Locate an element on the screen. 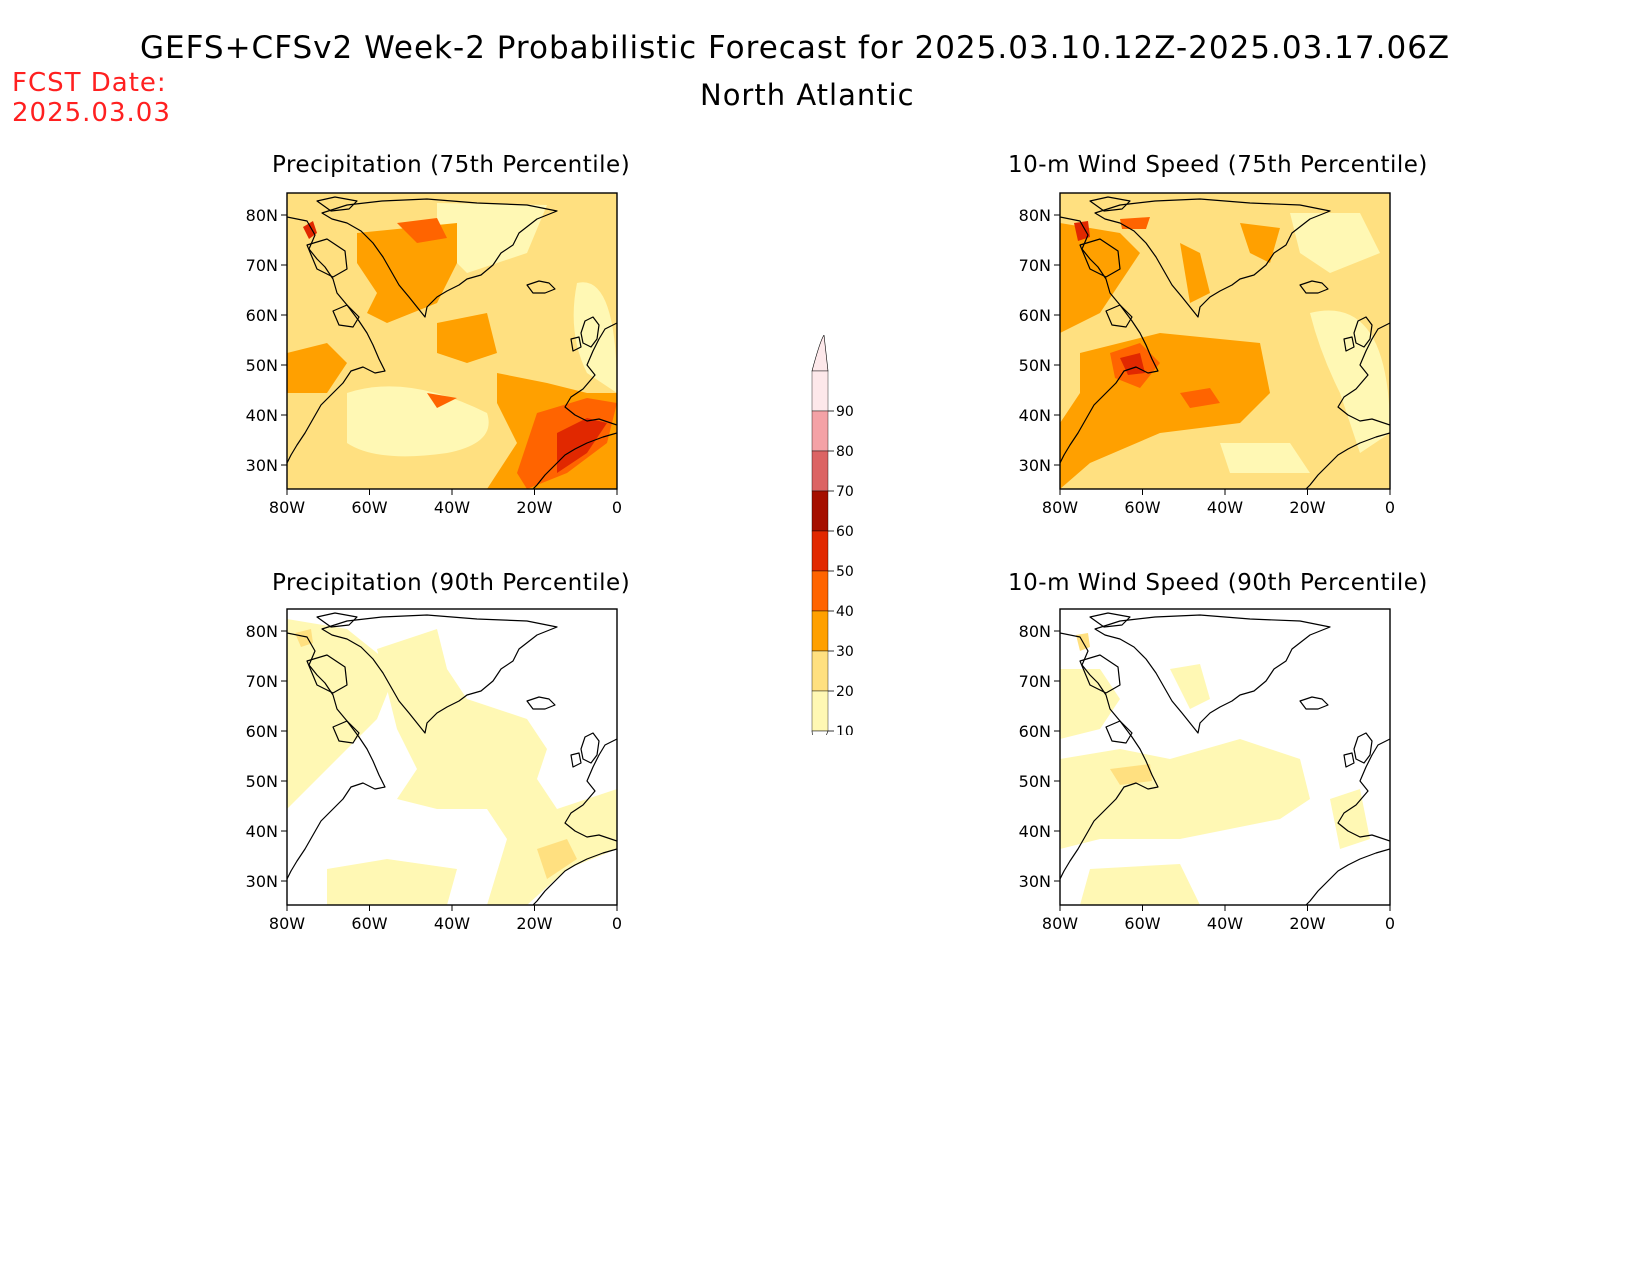 The height and width of the screenshot is (1275, 1650). wind75-map: 80N 70N 60N 50N 40N 30N 80W 60W 40W 20W 0 is located at coordinates (1208, 350).